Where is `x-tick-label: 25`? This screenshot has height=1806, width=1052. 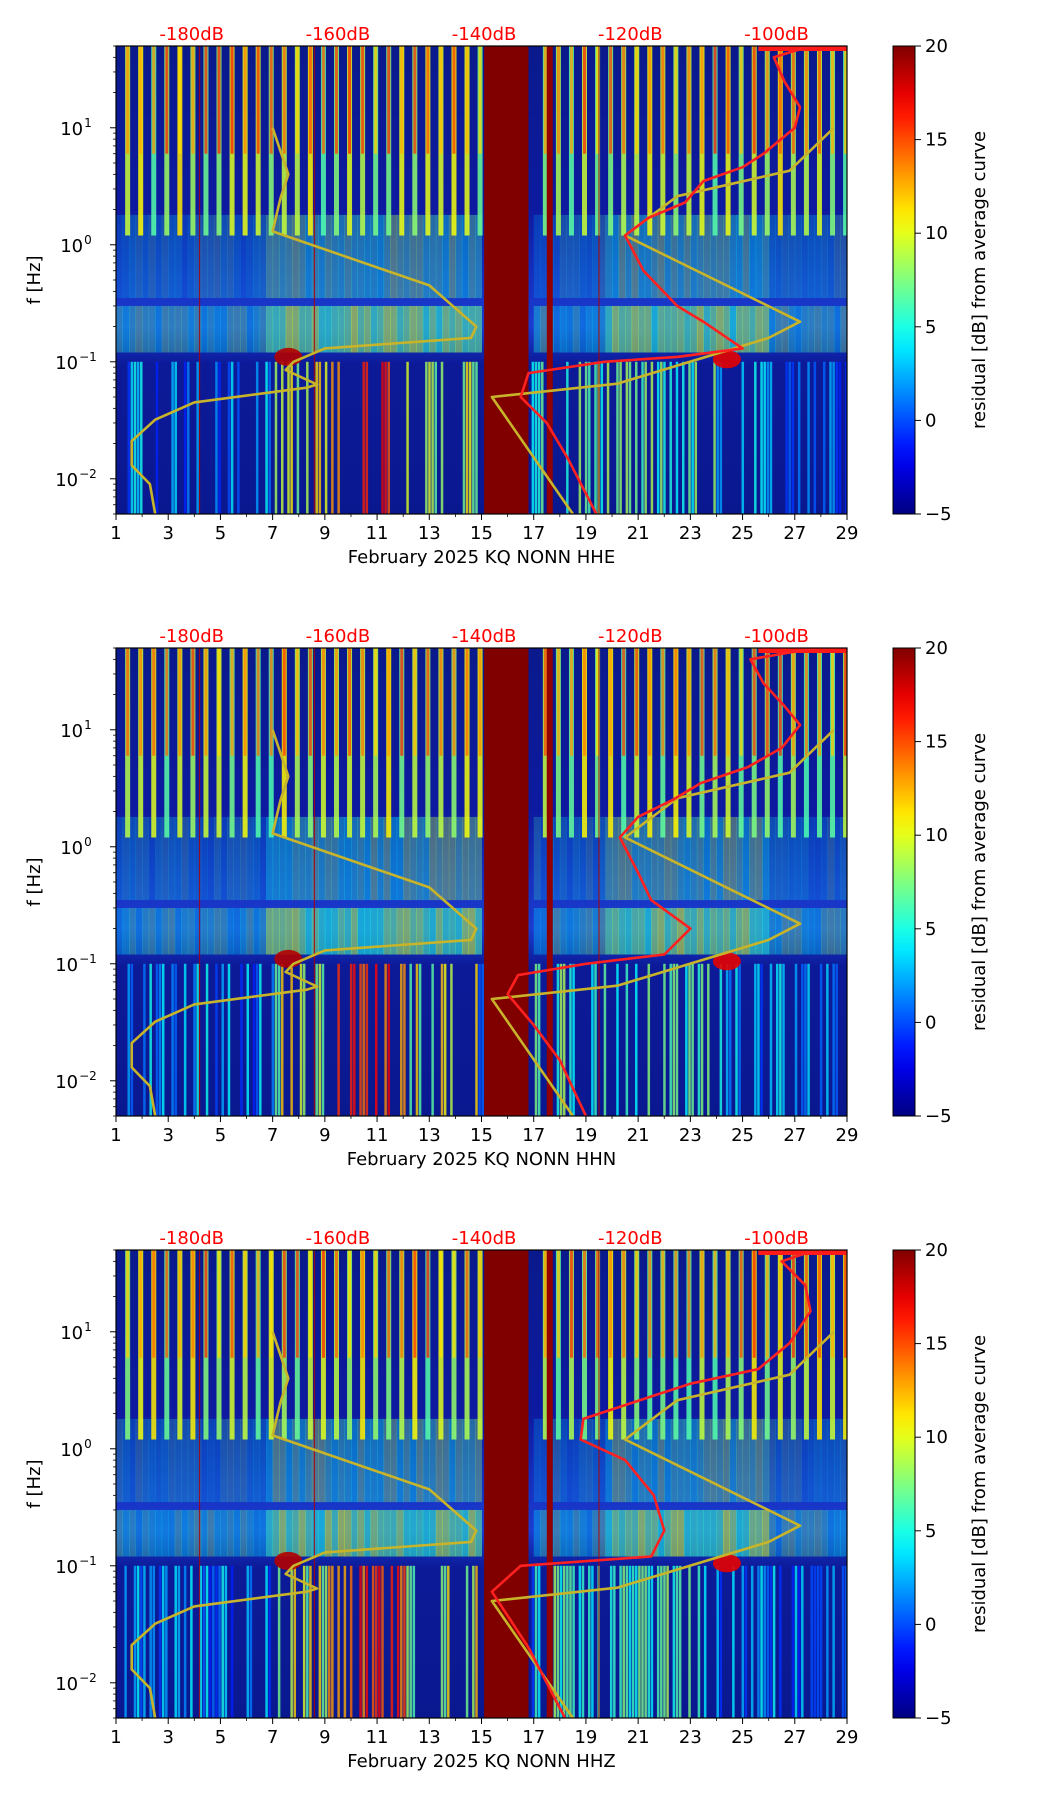 x-tick-label: 25 is located at coordinates (742, 1737).